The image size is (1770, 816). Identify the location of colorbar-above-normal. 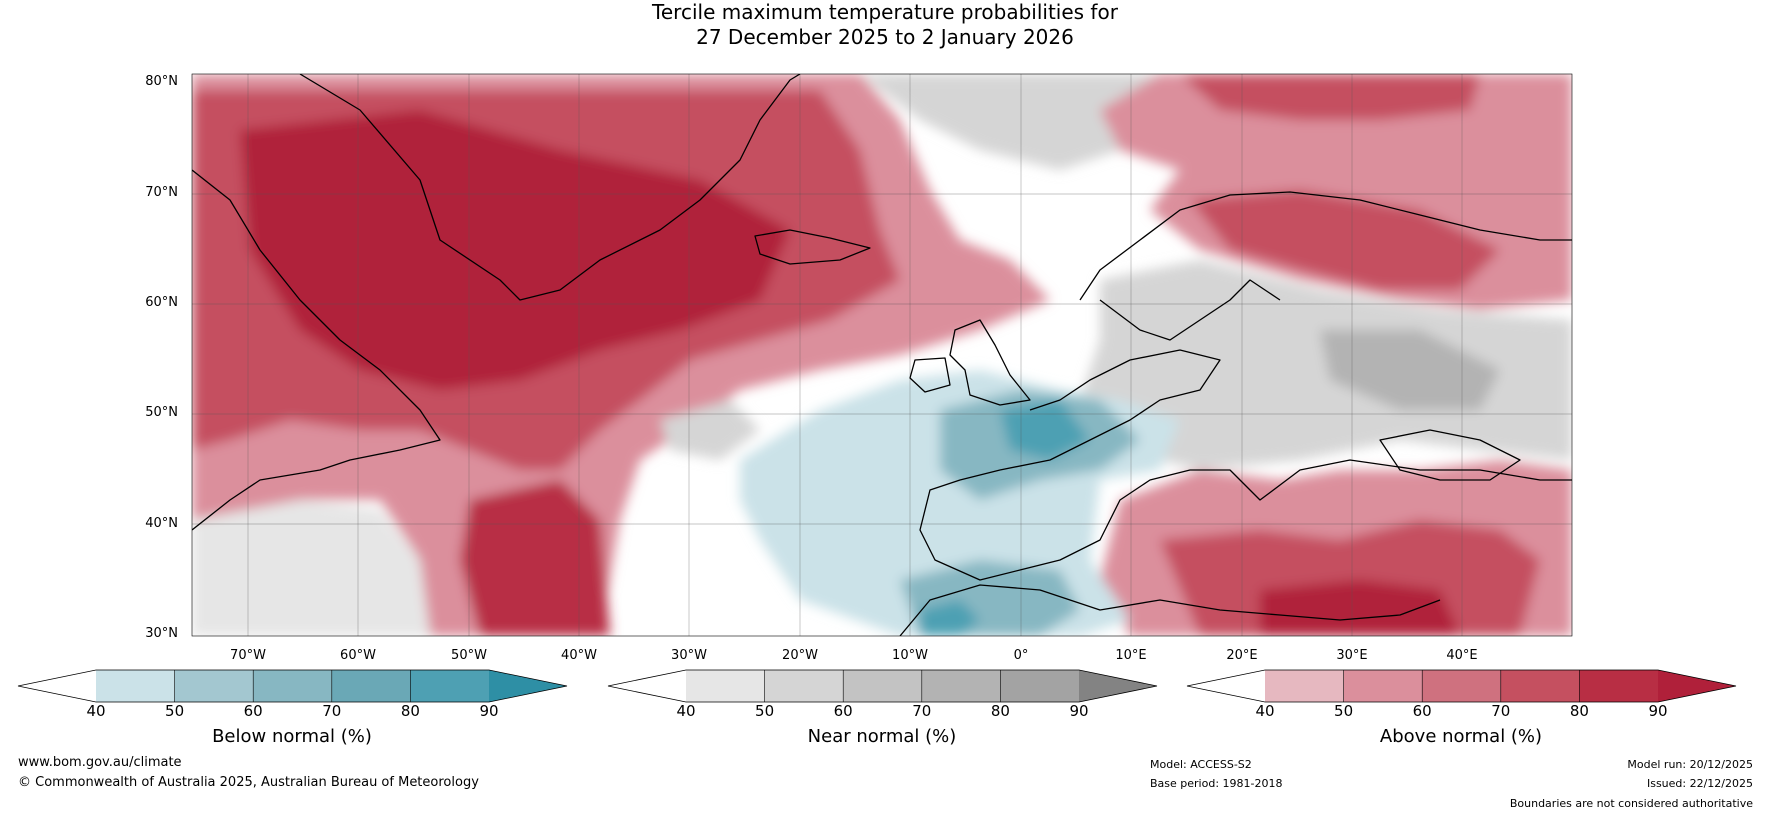
(1461, 686).